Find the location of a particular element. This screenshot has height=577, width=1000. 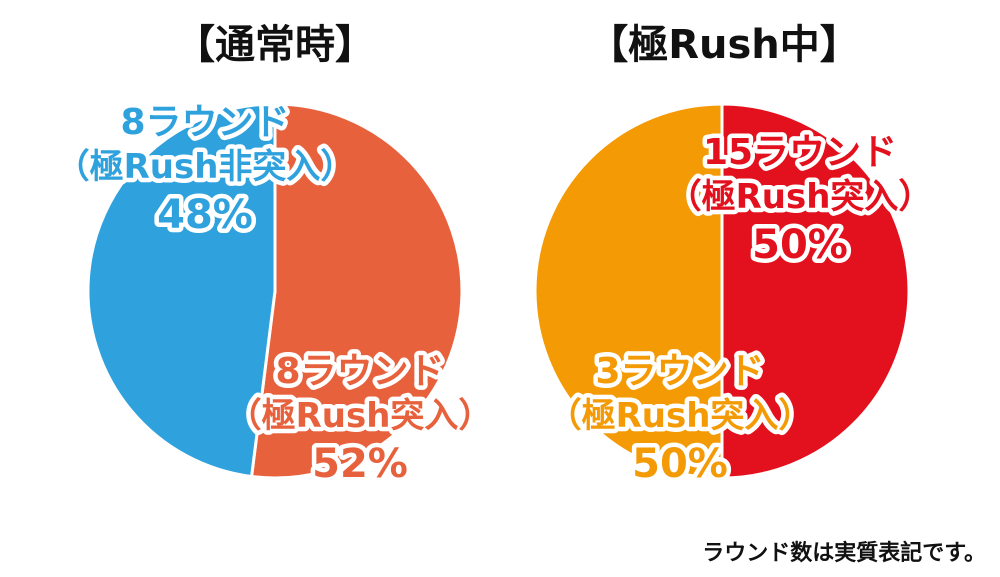

slice-8r-no-rush-label-line-1: 8ラウンド is located at coordinates (204, 122).